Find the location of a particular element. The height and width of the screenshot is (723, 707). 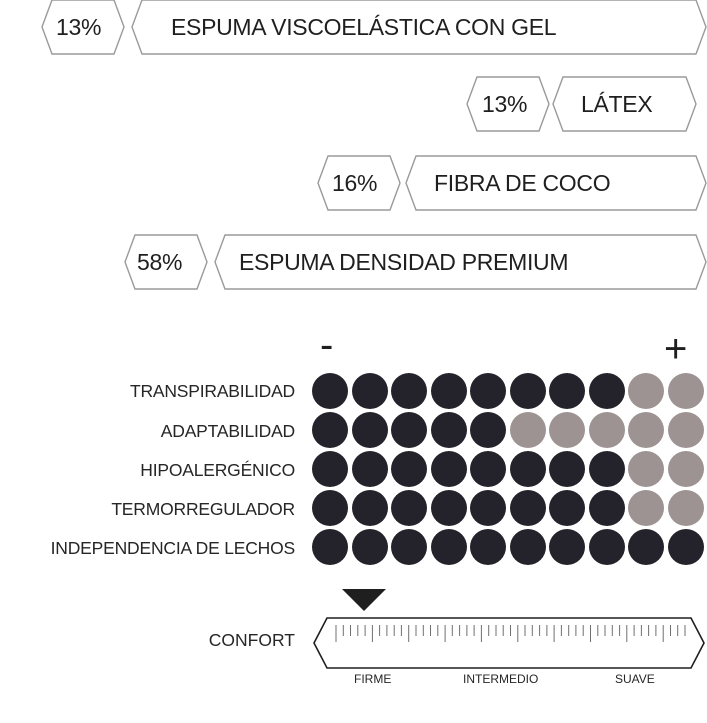

attribute-label: TRANSPIRABILIDAD is located at coordinates (212, 391).